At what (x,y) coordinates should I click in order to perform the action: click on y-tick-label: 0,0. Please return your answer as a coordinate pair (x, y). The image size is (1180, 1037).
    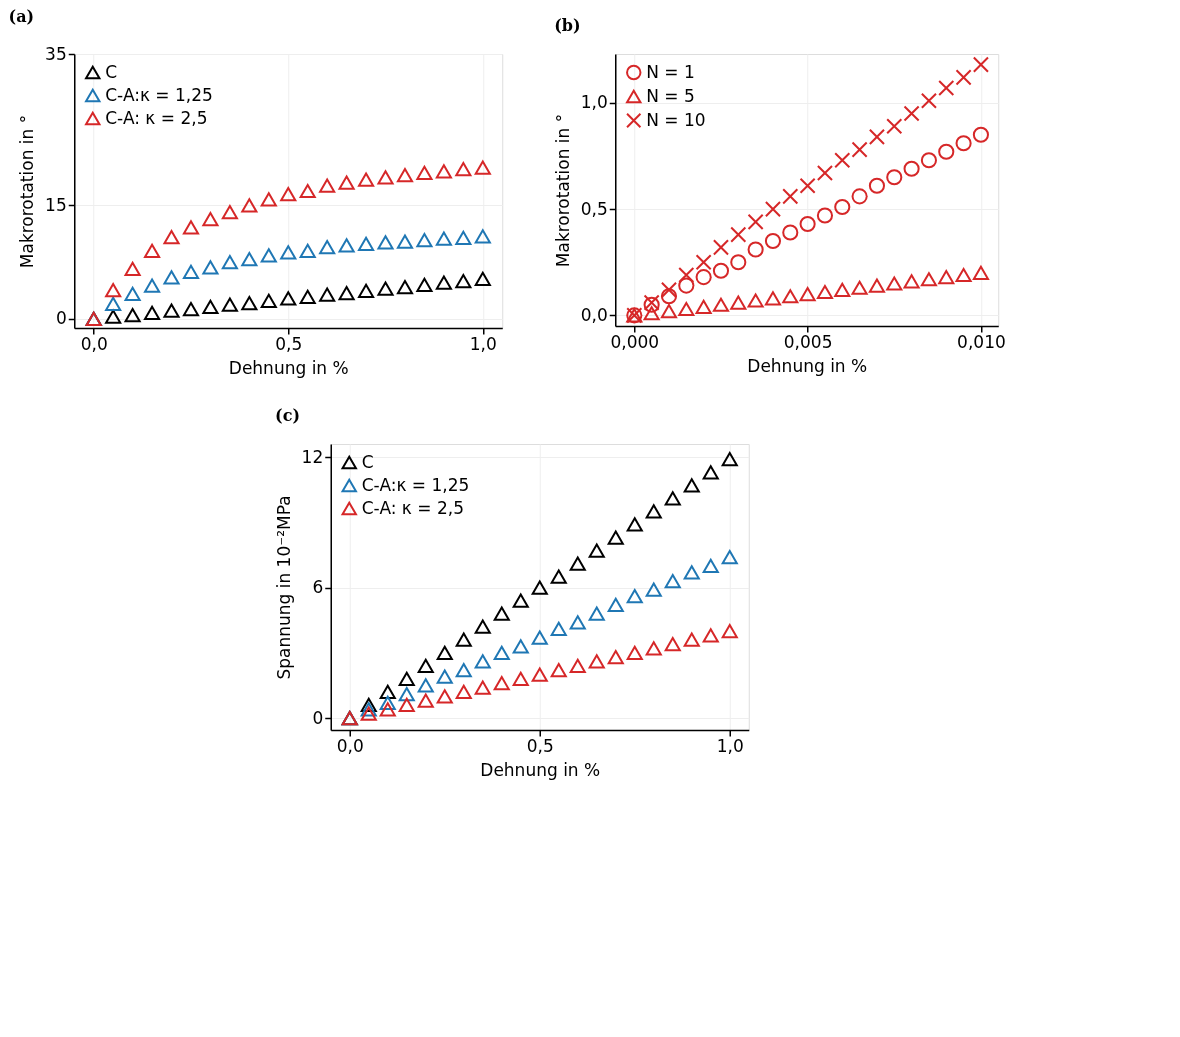
    Looking at the image, I should click on (594, 314).